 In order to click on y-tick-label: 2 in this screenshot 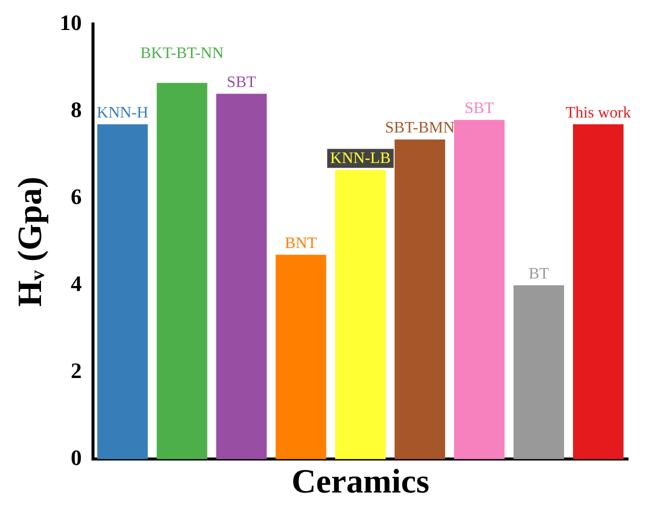, I will do `click(76, 370)`.